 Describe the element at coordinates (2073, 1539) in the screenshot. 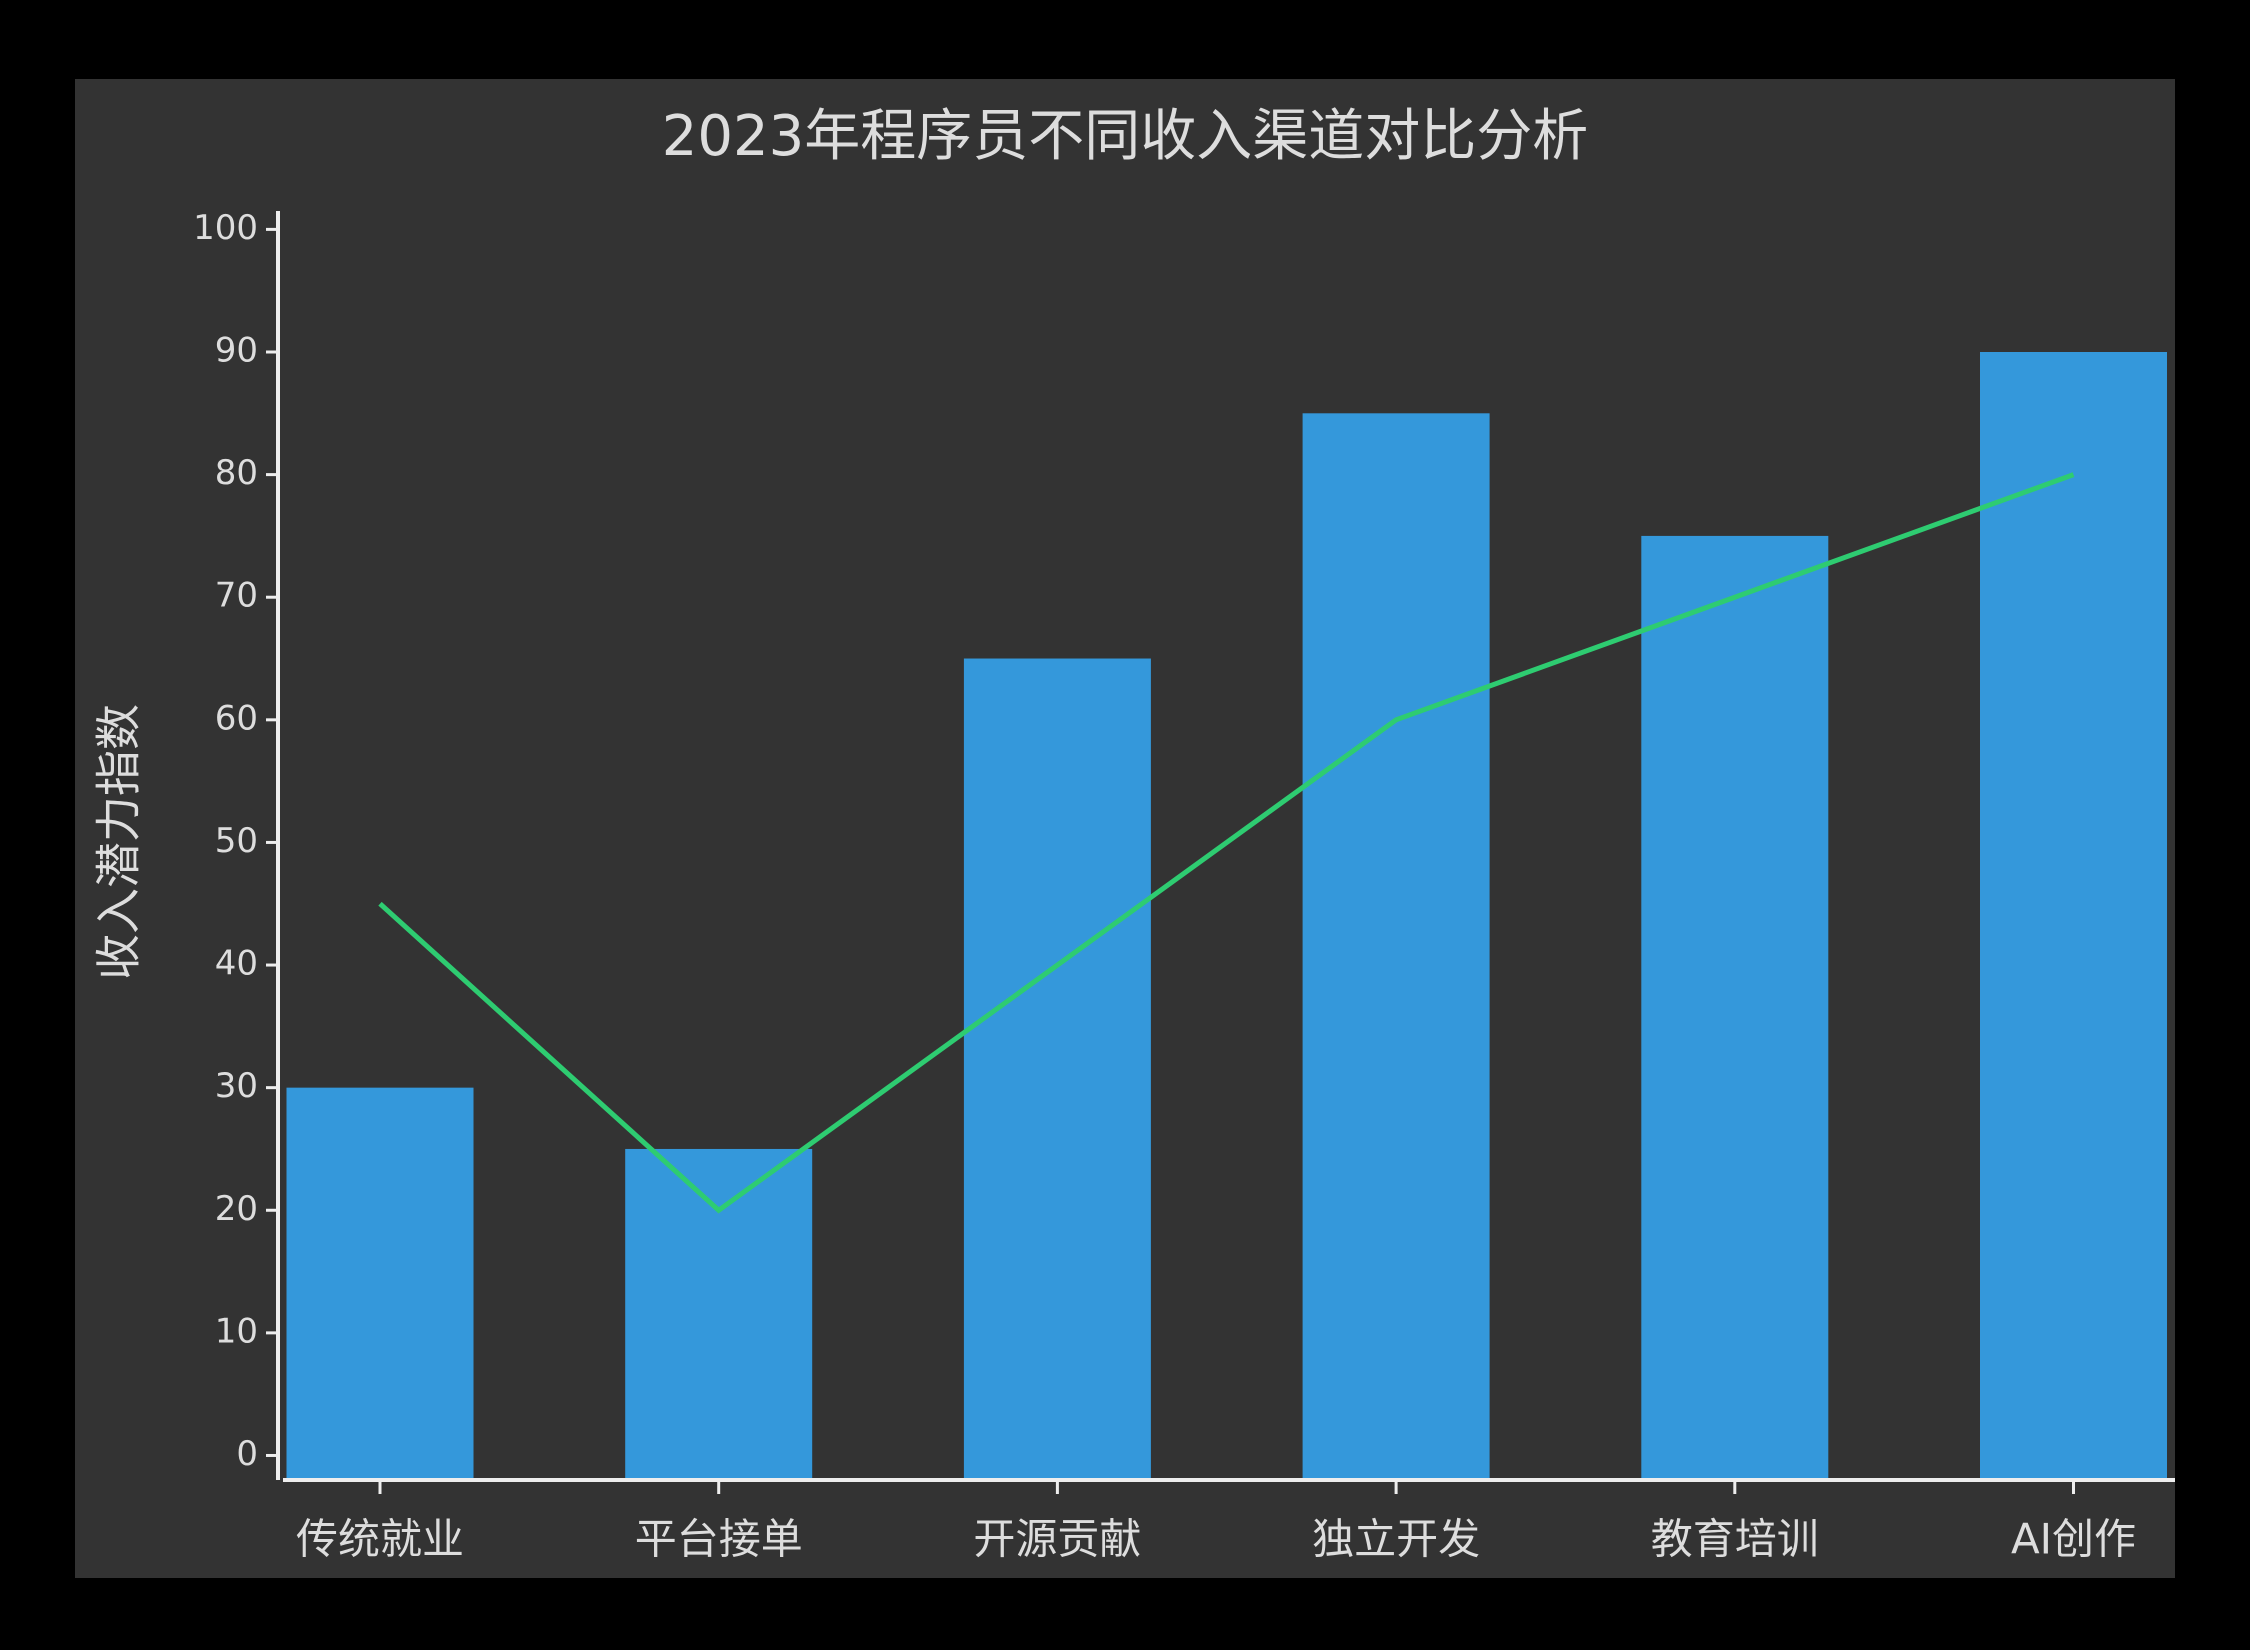

I see `x-tick-label: AI创作` at that location.